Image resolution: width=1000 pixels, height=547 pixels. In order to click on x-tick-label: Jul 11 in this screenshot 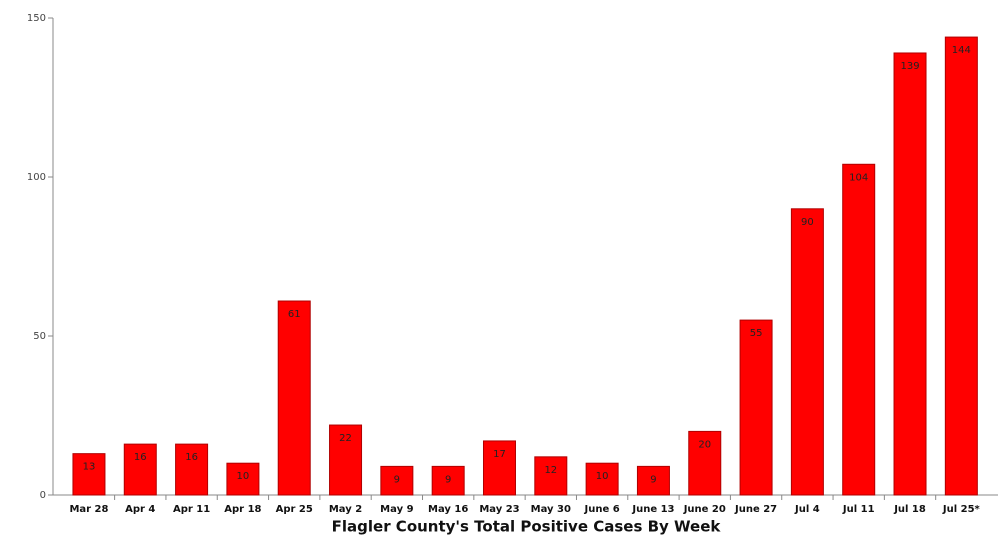, I will do `click(858, 509)`.